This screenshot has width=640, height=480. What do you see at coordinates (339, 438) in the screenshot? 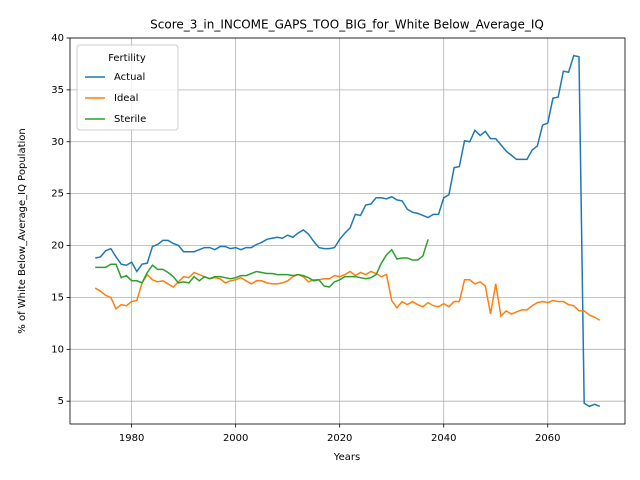
I see `x-tick-label: 2020` at bounding box center [339, 438].